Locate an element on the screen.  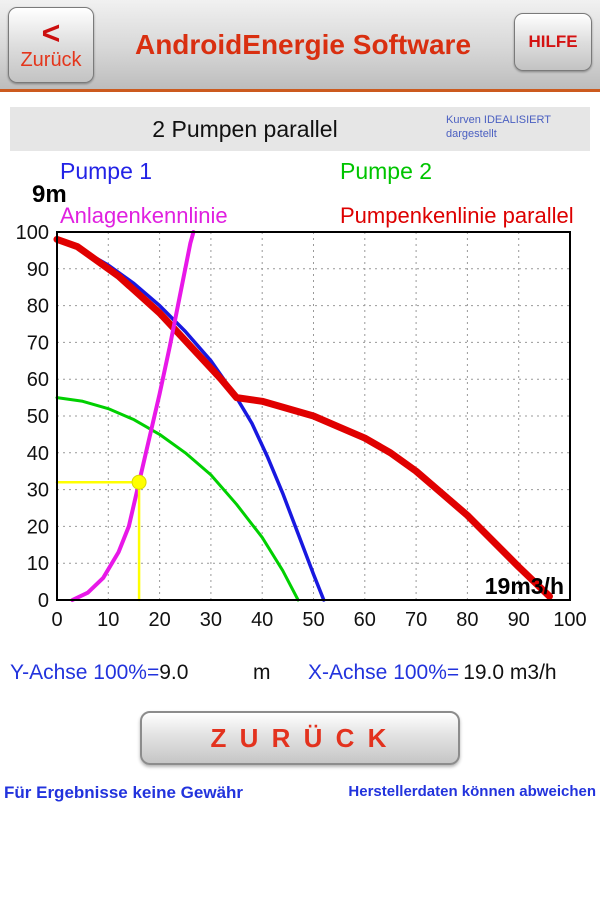
zurueck-button: Z U R Ü C K is located at coordinates (300, 738).